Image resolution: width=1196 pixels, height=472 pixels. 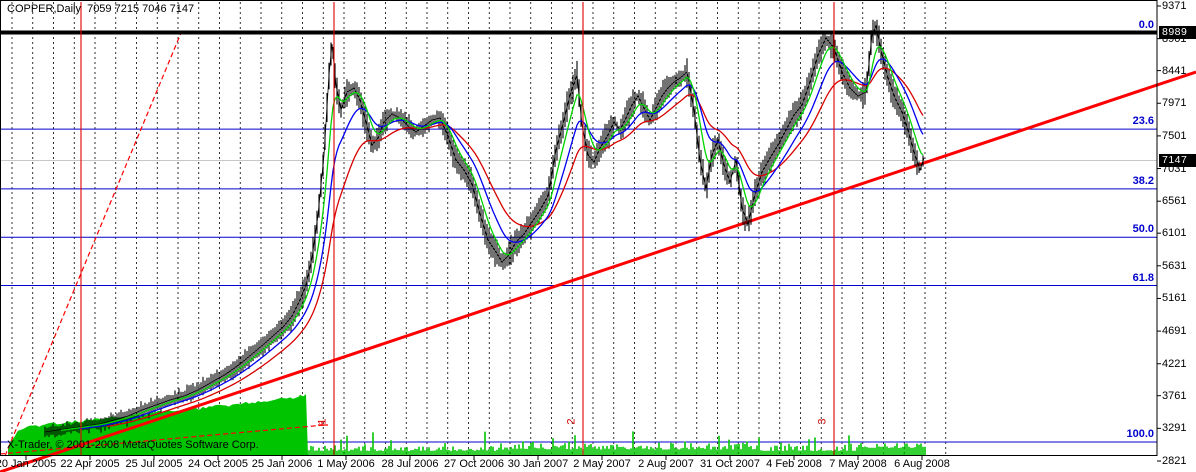 What do you see at coordinates (1146, 25) in the screenshot?
I see `fibonacci-label-0.0: 0.0` at bounding box center [1146, 25].